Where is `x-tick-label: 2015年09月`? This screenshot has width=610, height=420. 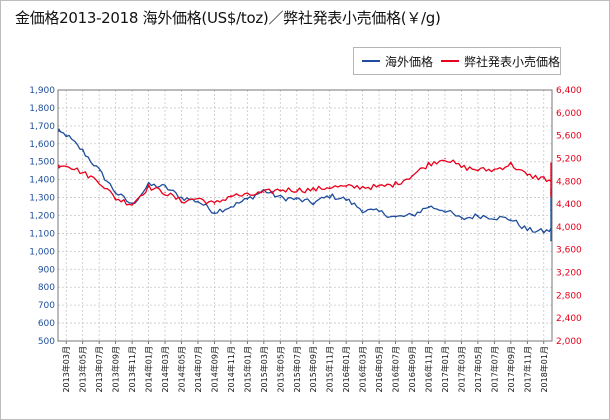
x-tick-label: 2015年09月 is located at coordinates (313, 369).